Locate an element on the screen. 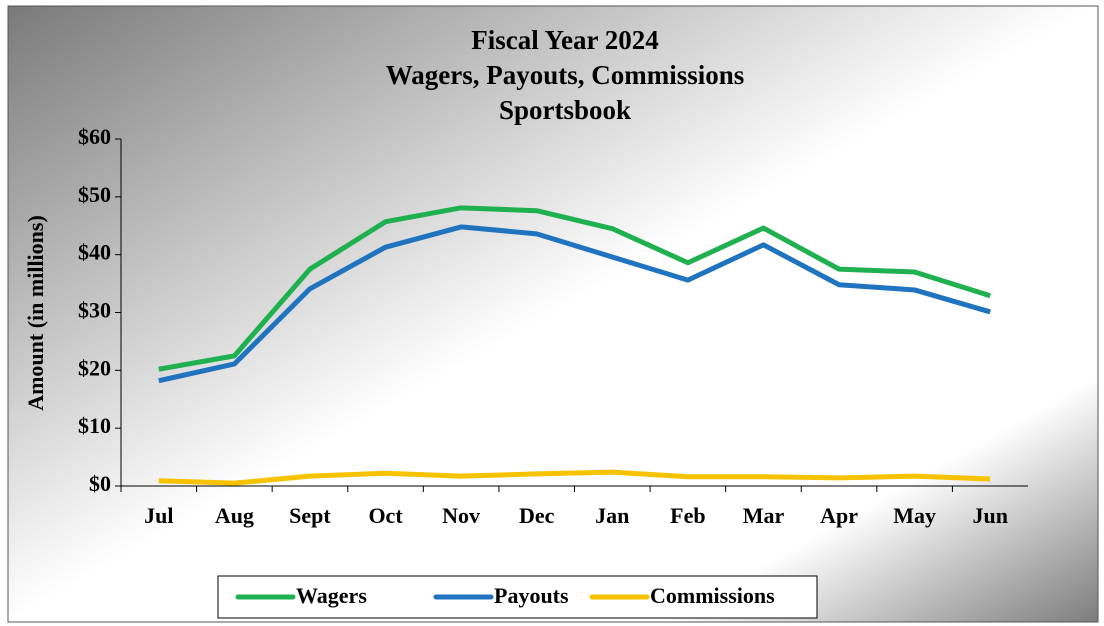 The image size is (1104, 626). x-tick-label: Nov is located at coordinates (461, 515).